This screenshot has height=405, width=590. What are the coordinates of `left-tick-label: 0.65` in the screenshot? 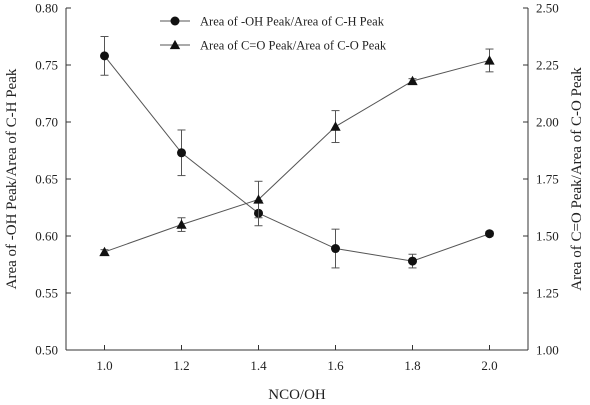 It's located at (46, 179).